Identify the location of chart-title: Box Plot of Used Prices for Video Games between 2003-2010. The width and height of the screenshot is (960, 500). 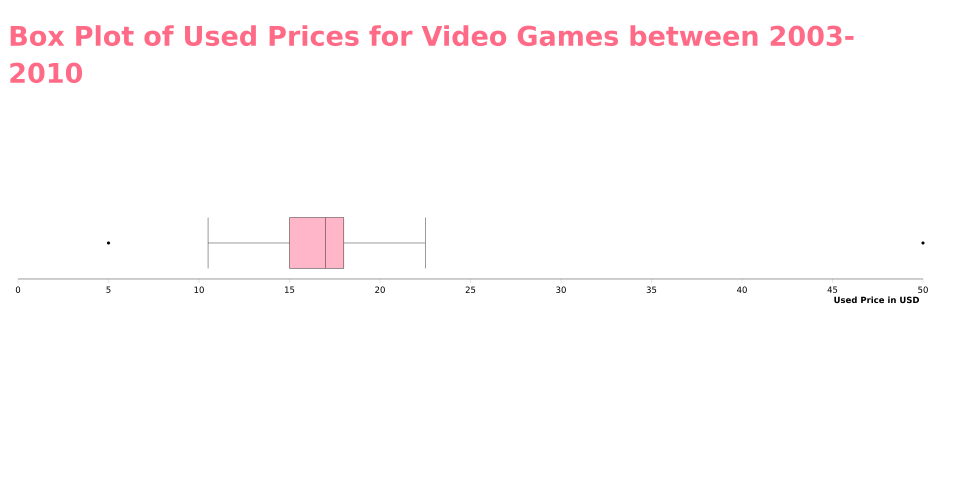
(432, 54).